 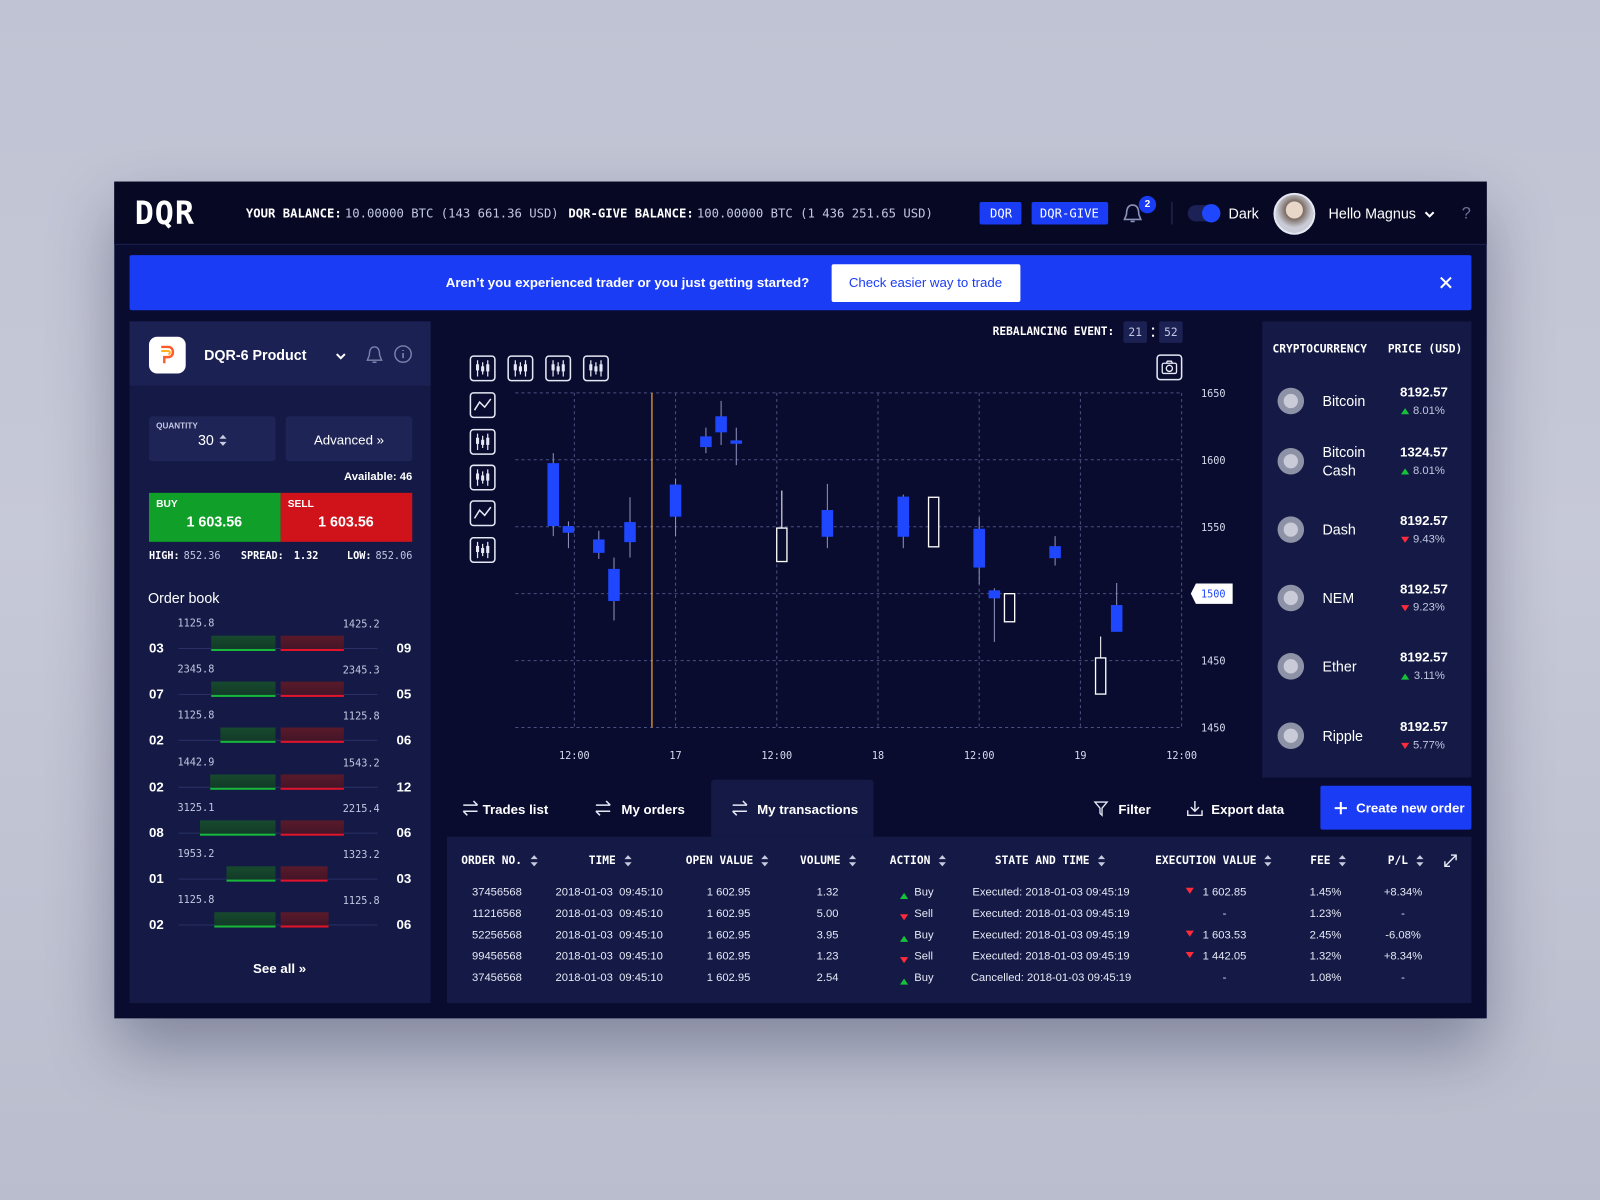 What do you see at coordinates (1344, 401) in the screenshot?
I see `crypto-name: Bitcoin` at bounding box center [1344, 401].